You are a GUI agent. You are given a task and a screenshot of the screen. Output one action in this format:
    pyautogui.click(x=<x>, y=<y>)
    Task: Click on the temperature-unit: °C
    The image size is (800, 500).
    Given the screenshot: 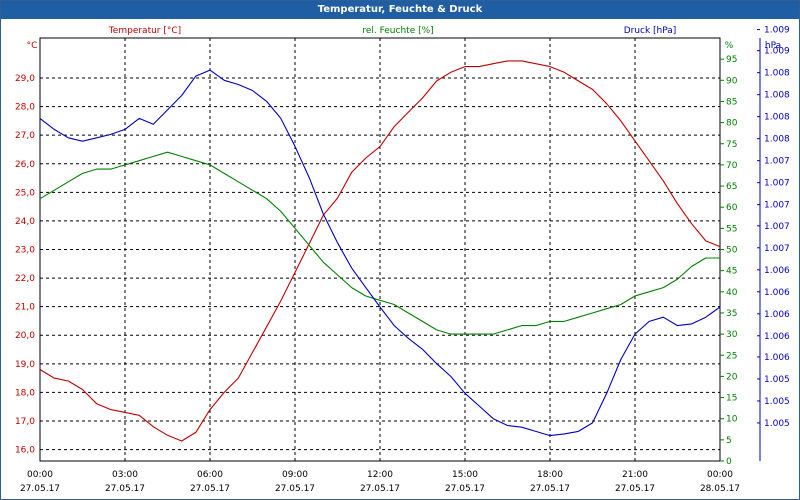 What is the action you would take?
    pyautogui.click(x=32, y=46)
    